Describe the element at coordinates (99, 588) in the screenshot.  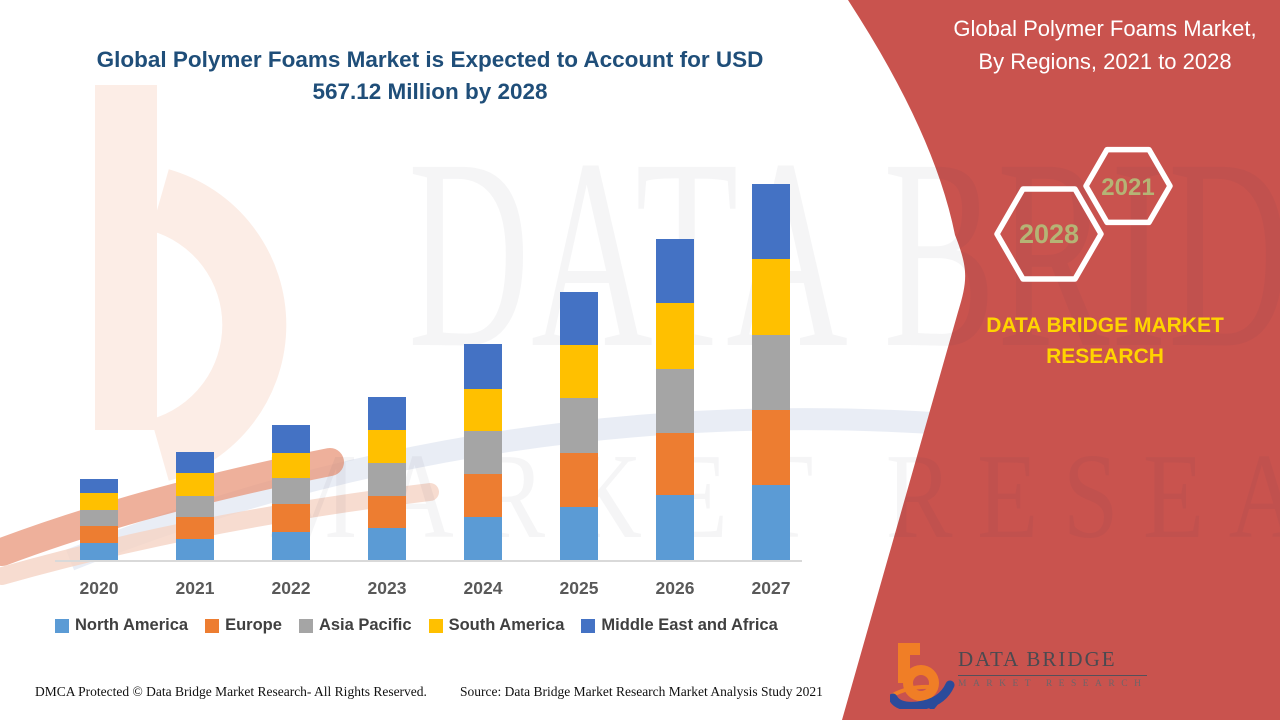
I see `x-axis-label-2020: 2020` at that location.